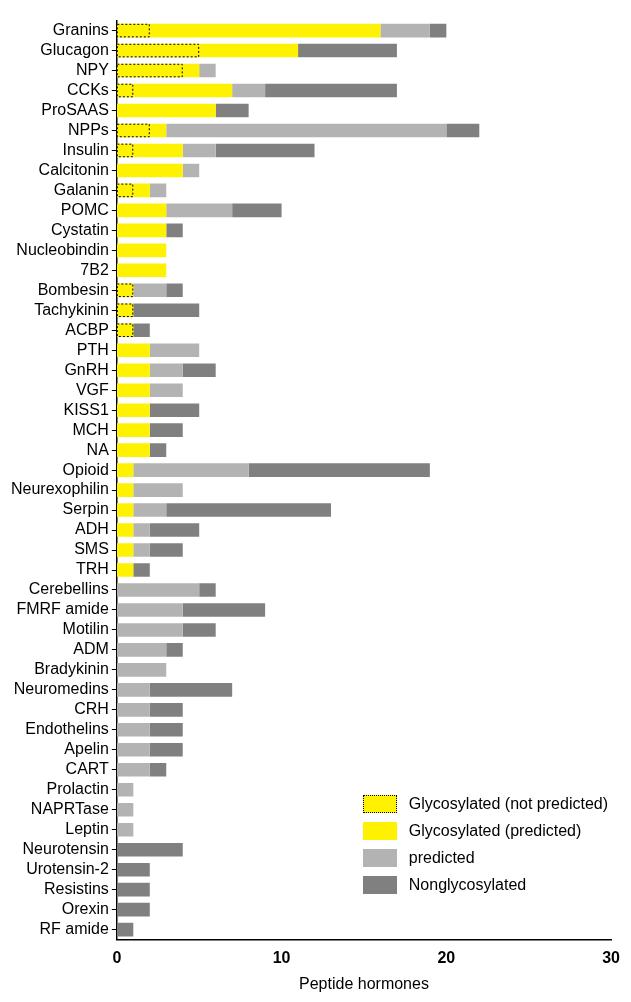 The image size is (631, 1002). I want to click on y-tick-label: SMS, so click(91, 549).